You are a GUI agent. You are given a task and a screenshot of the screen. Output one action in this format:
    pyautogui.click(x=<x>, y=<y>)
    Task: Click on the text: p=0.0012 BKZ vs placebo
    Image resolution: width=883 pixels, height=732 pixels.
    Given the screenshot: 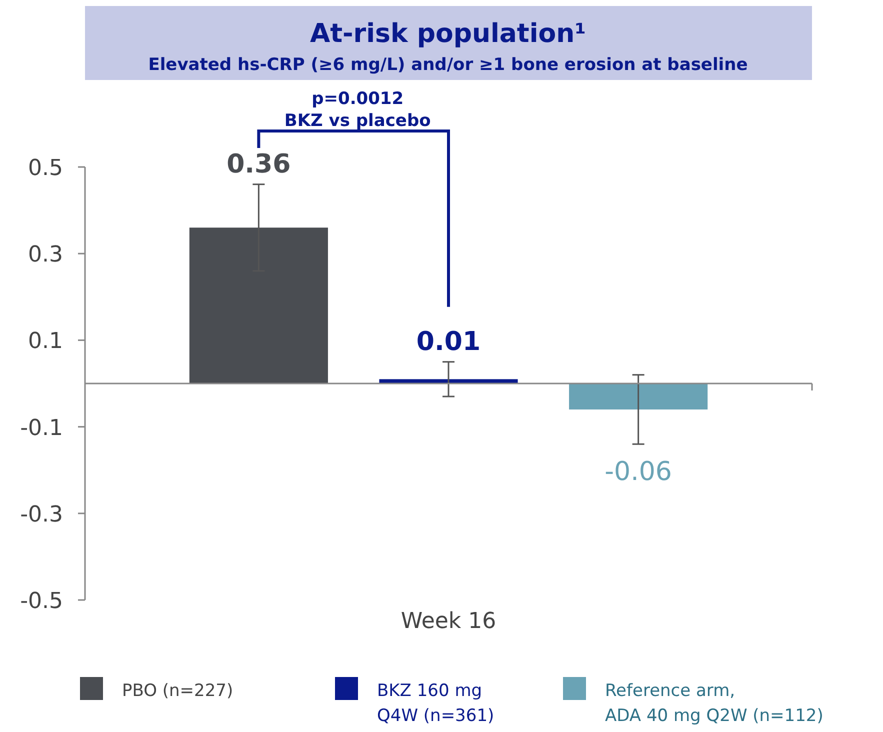 What is the action you would take?
    pyautogui.click(x=357, y=110)
    